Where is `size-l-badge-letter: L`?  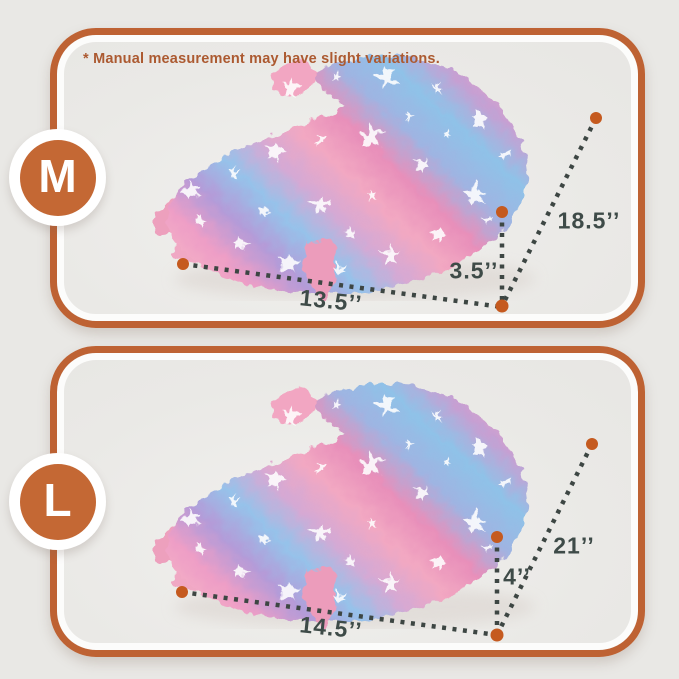 size-l-badge-letter: L is located at coordinates (57, 501).